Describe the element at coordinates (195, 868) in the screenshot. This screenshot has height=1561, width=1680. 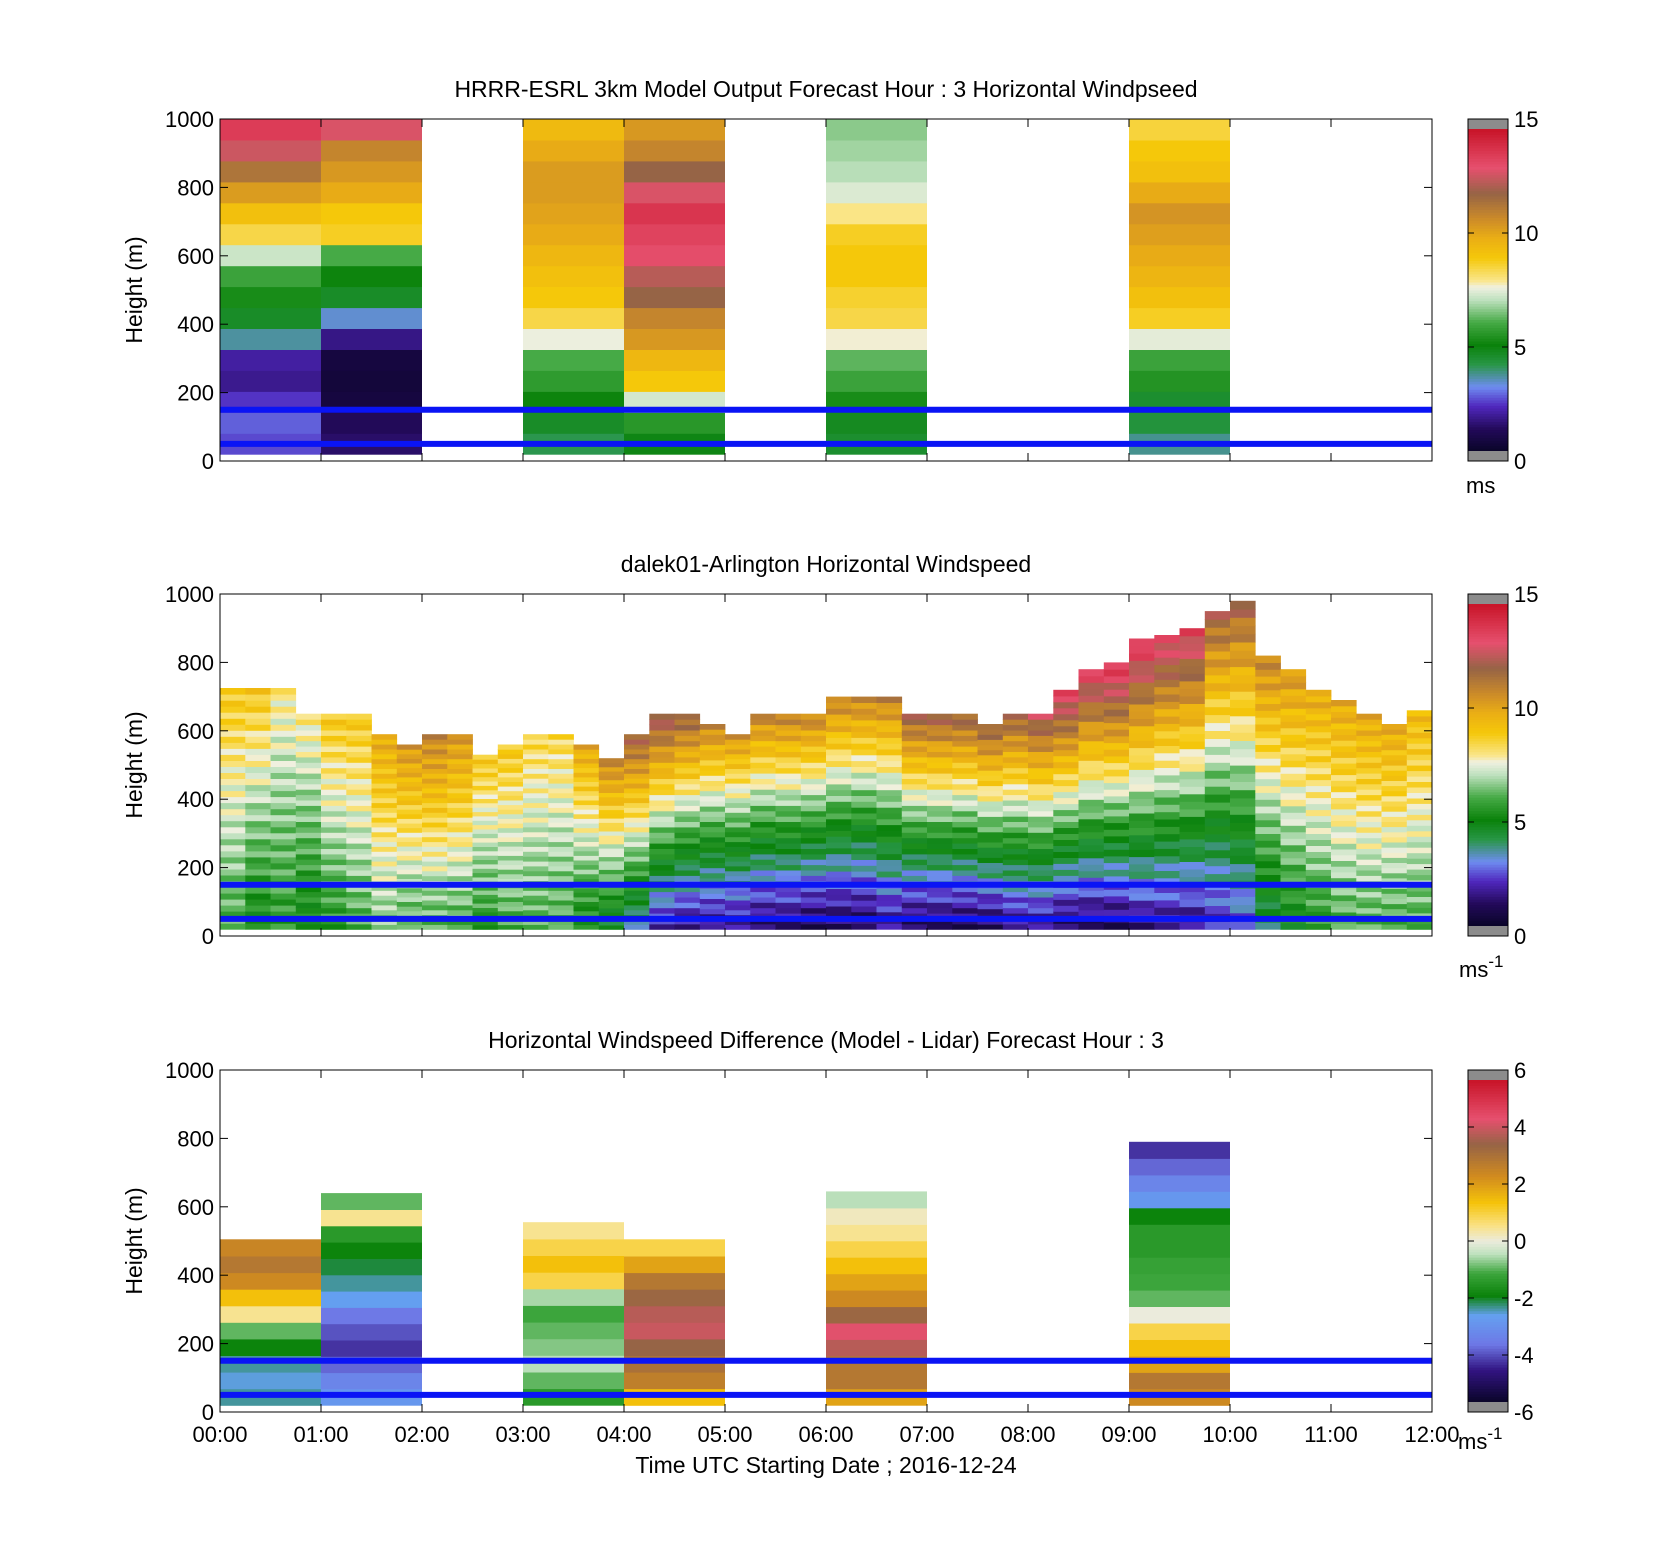
I see `y-tick-label: 200` at that location.